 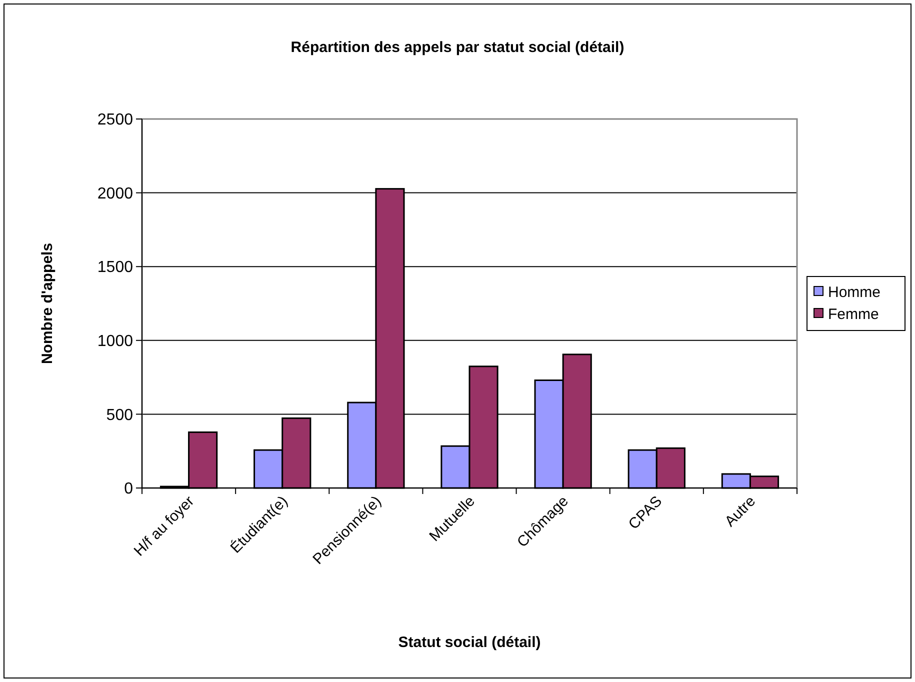 I want to click on y-axis-title: Nombre d'appels, so click(x=47, y=303).